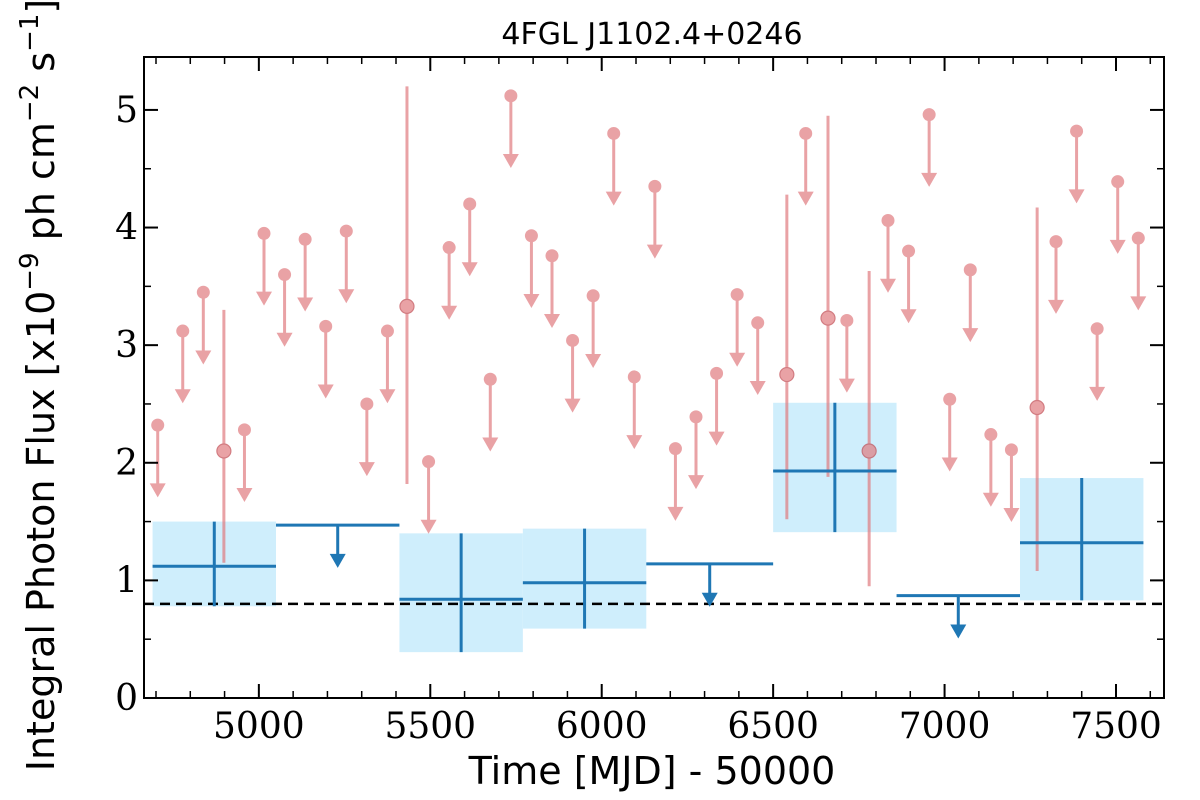 This screenshot has width=1200, height=800. Describe the element at coordinates (126, 580) in the screenshot. I see `y-tick-label: 1` at that location.